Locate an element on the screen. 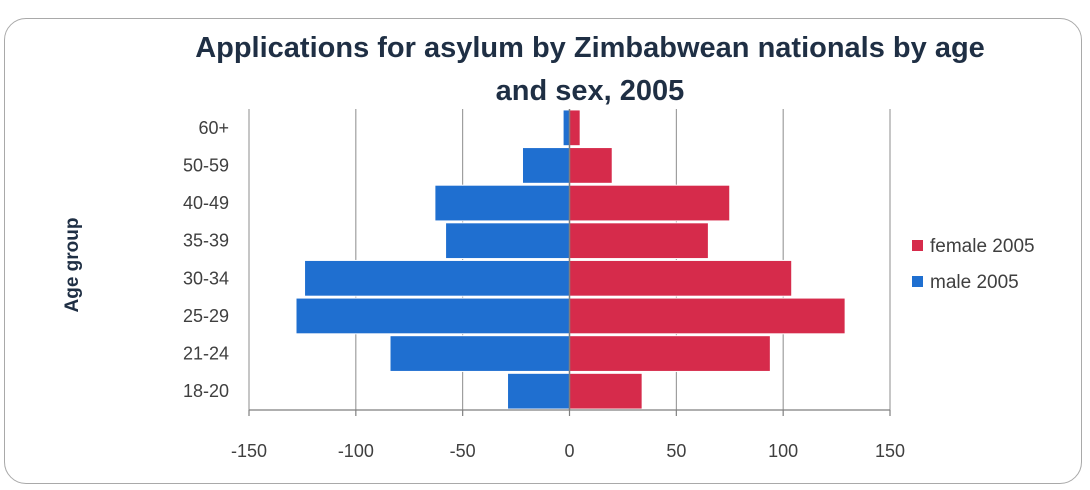 This screenshot has width=1090, height=490. category-label: 30-34 is located at coordinates (206, 278).